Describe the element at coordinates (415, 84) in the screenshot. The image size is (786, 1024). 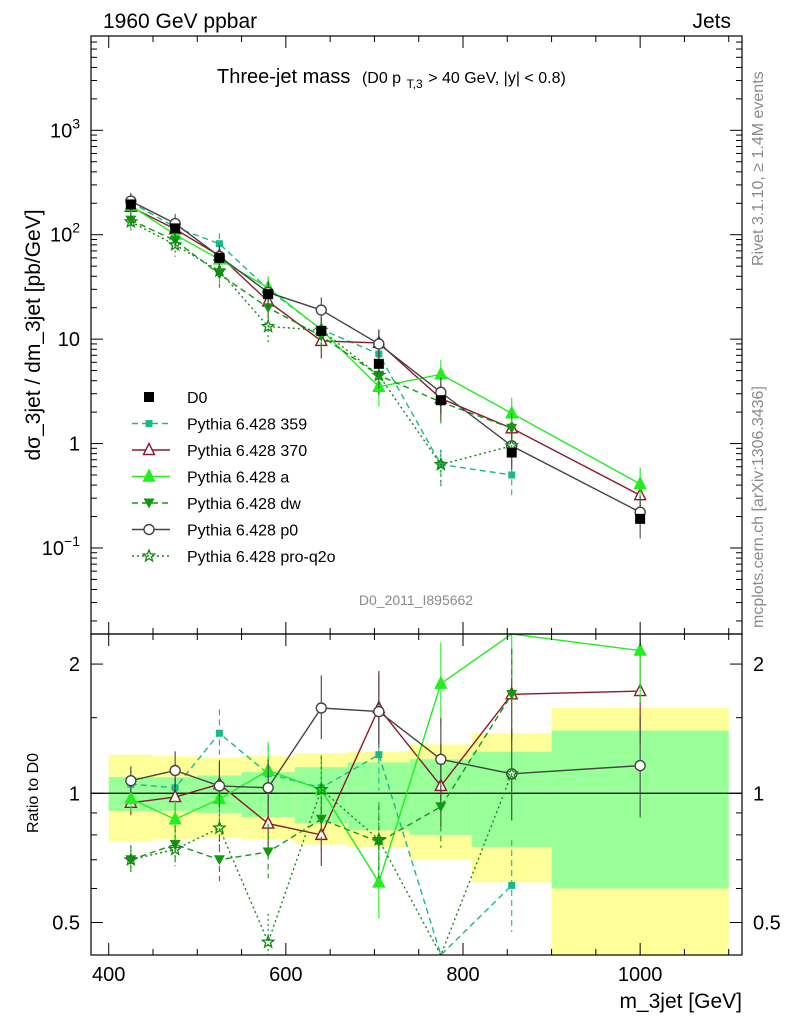
I see `plot-title-subscript: T,3` at that location.